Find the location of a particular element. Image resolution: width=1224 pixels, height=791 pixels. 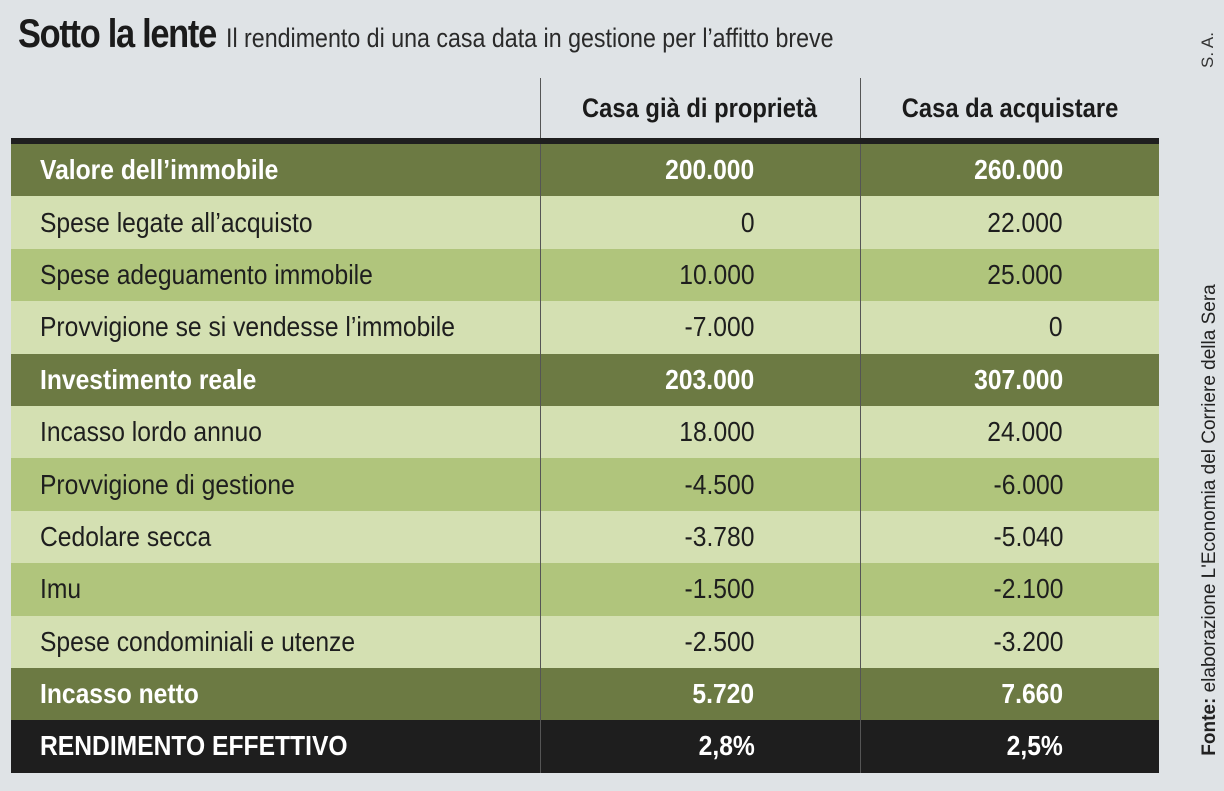

row-label: Provvigione di gestione is located at coordinates (167, 484).